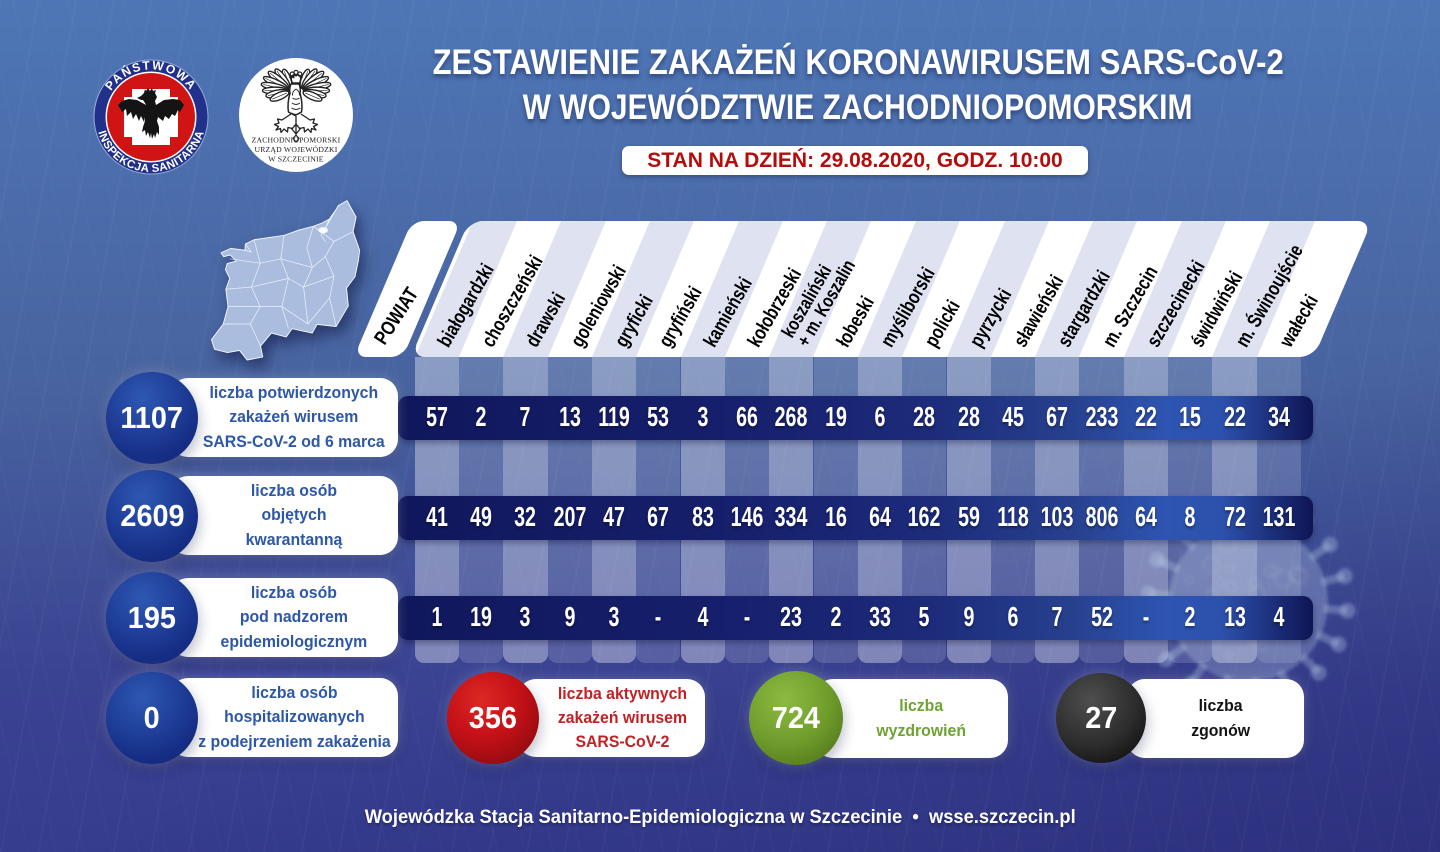 The height and width of the screenshot is (852, 1440). Describe the element at coordinates (296, 159) in the screenshot. I see `svg-text: W SZCZECINIE` at that location.